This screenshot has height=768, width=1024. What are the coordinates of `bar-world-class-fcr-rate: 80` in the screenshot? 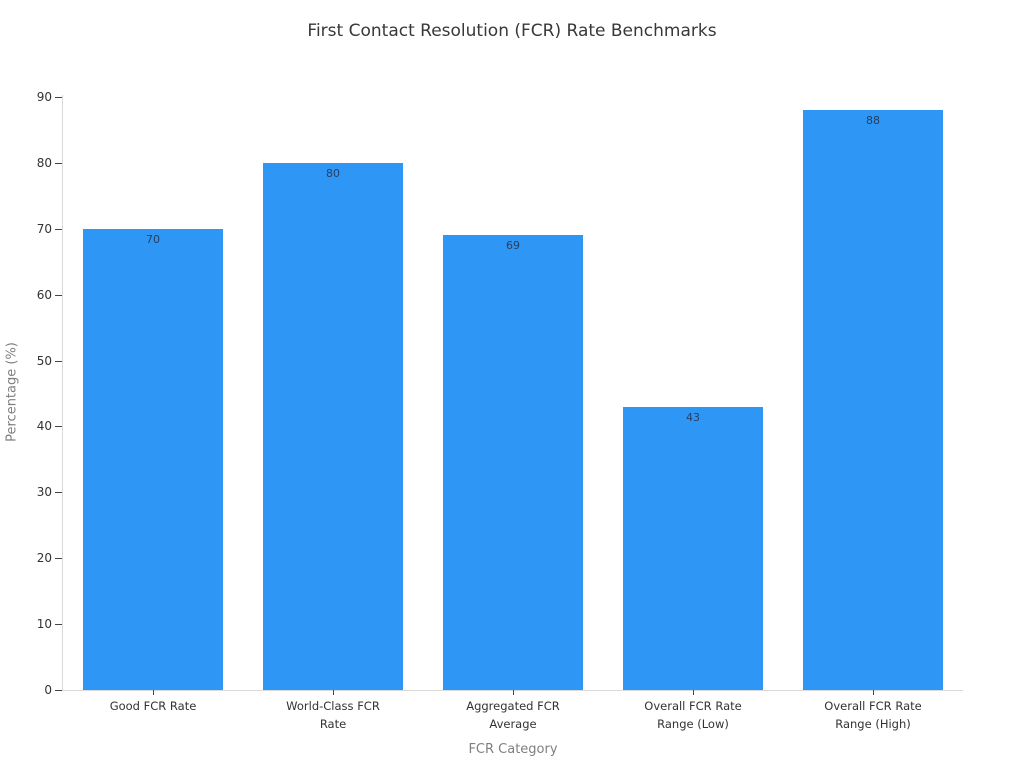 It's located at (333, 426).